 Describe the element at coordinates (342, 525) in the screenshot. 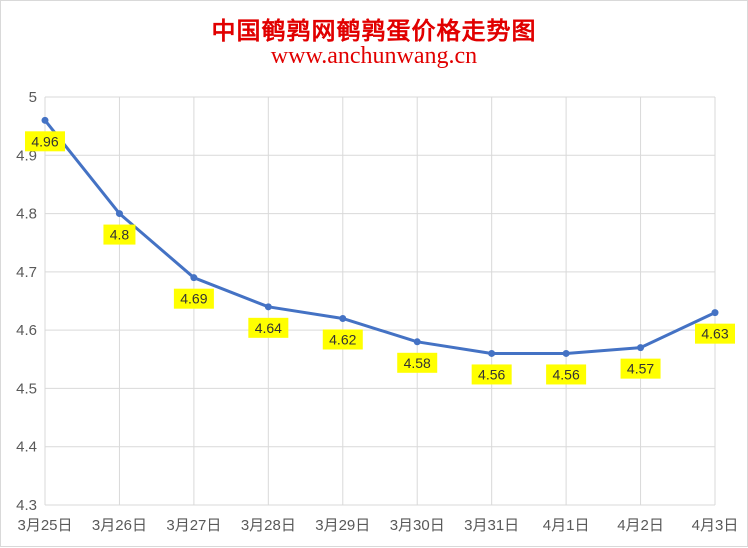

I see `x-tick-label: 3月29日` at that location.